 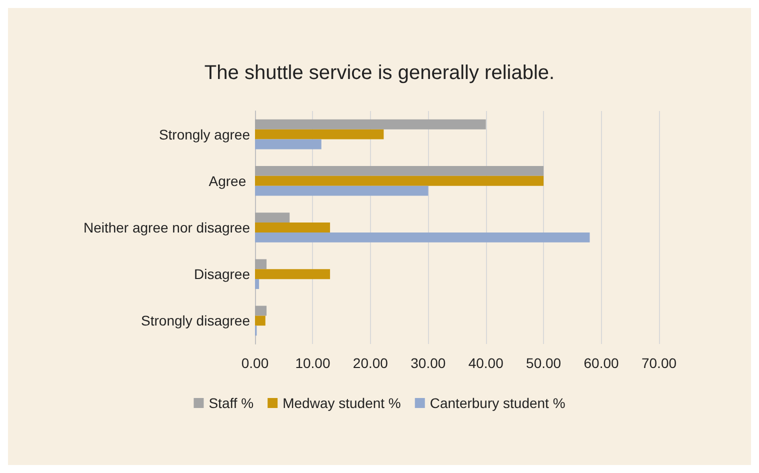 I want to click on x-tick-label: 20.00, so click(x=370, y=363).